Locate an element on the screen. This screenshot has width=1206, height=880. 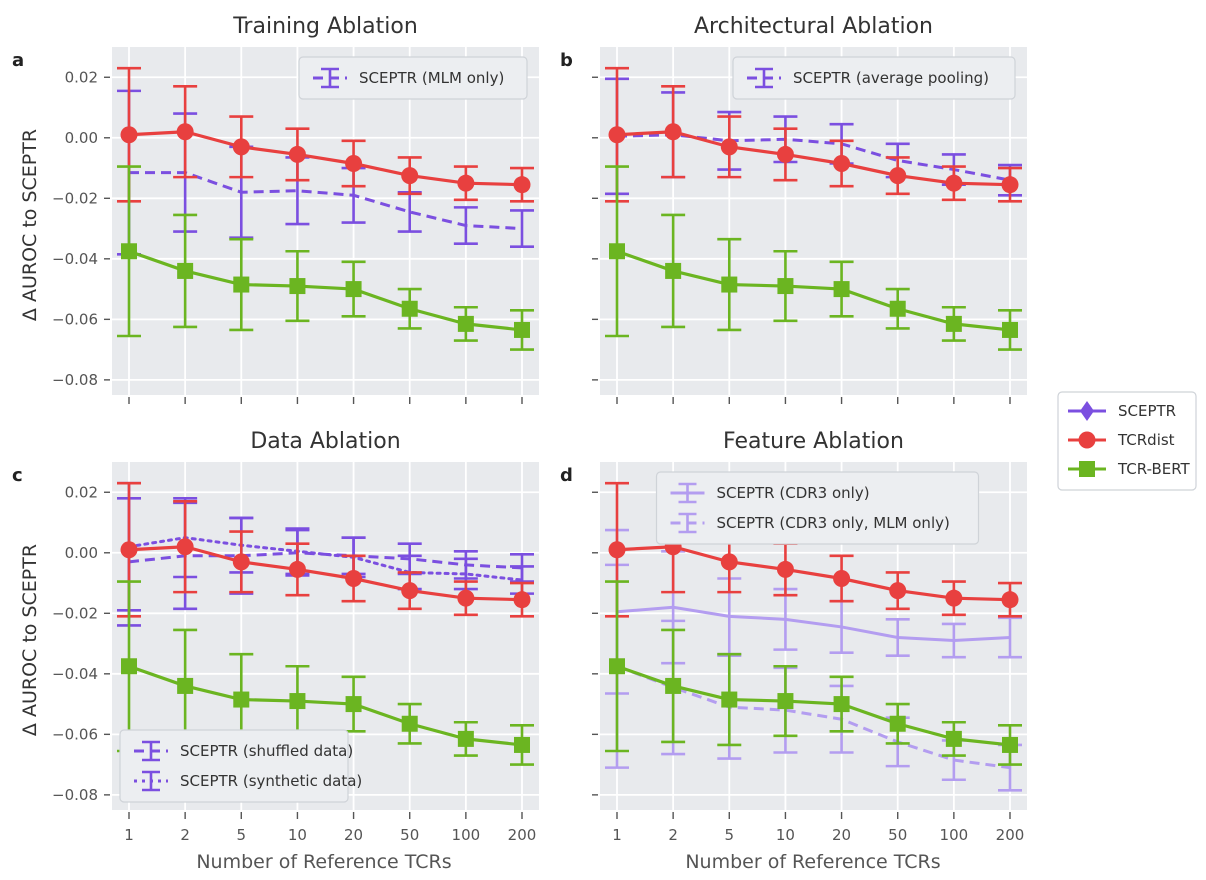
legend-label: SCEPTR (CDR3 only, MLM only) is located at coordinates (833, 523).